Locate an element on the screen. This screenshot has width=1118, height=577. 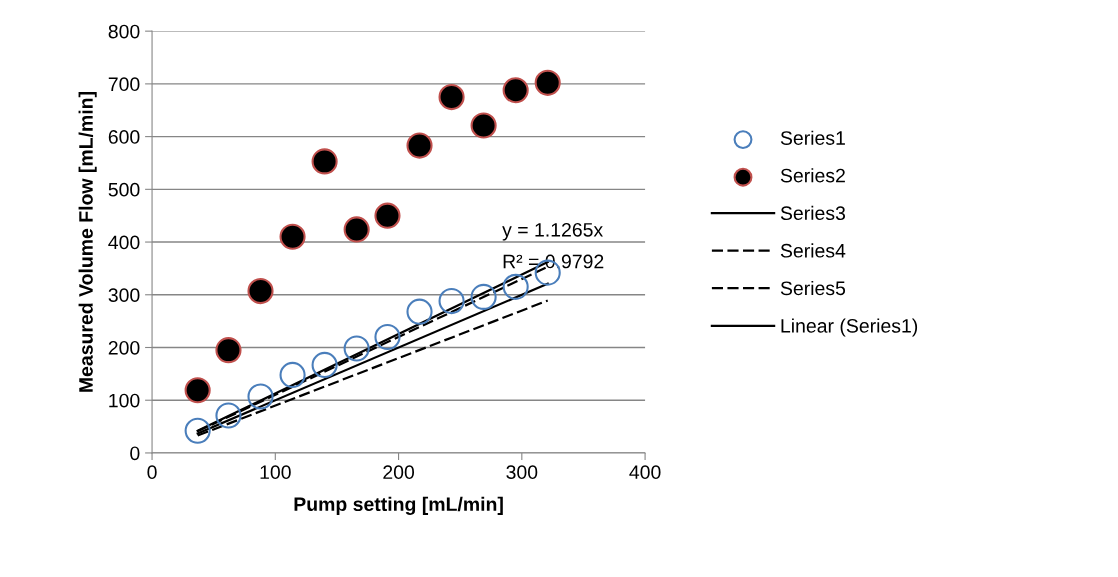
x-axis-title: Pump setting [mL/min] is located at coordinates (398, 505).